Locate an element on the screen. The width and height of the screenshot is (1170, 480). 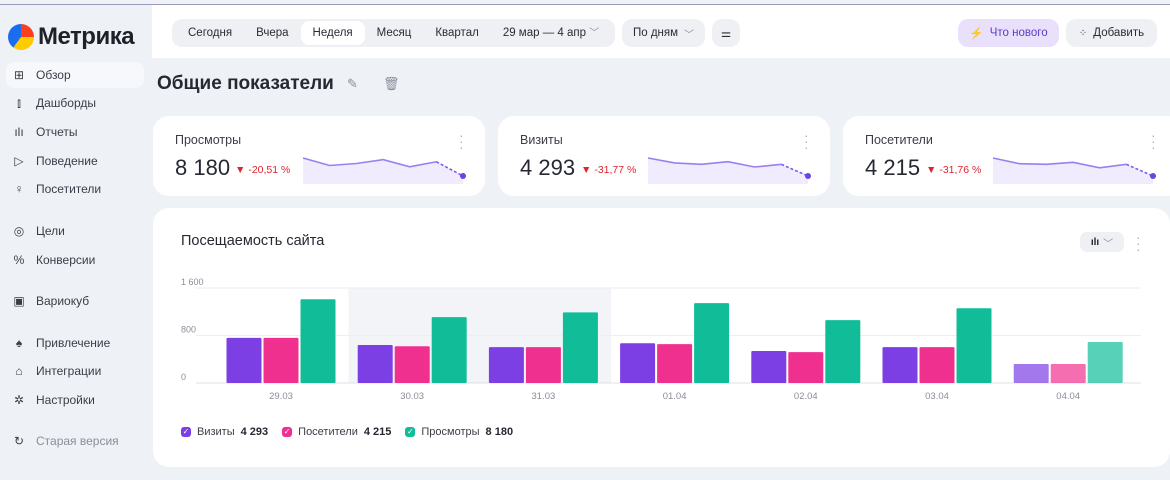
x-tick-label: 31.03 is located at coordinates (544, 396).